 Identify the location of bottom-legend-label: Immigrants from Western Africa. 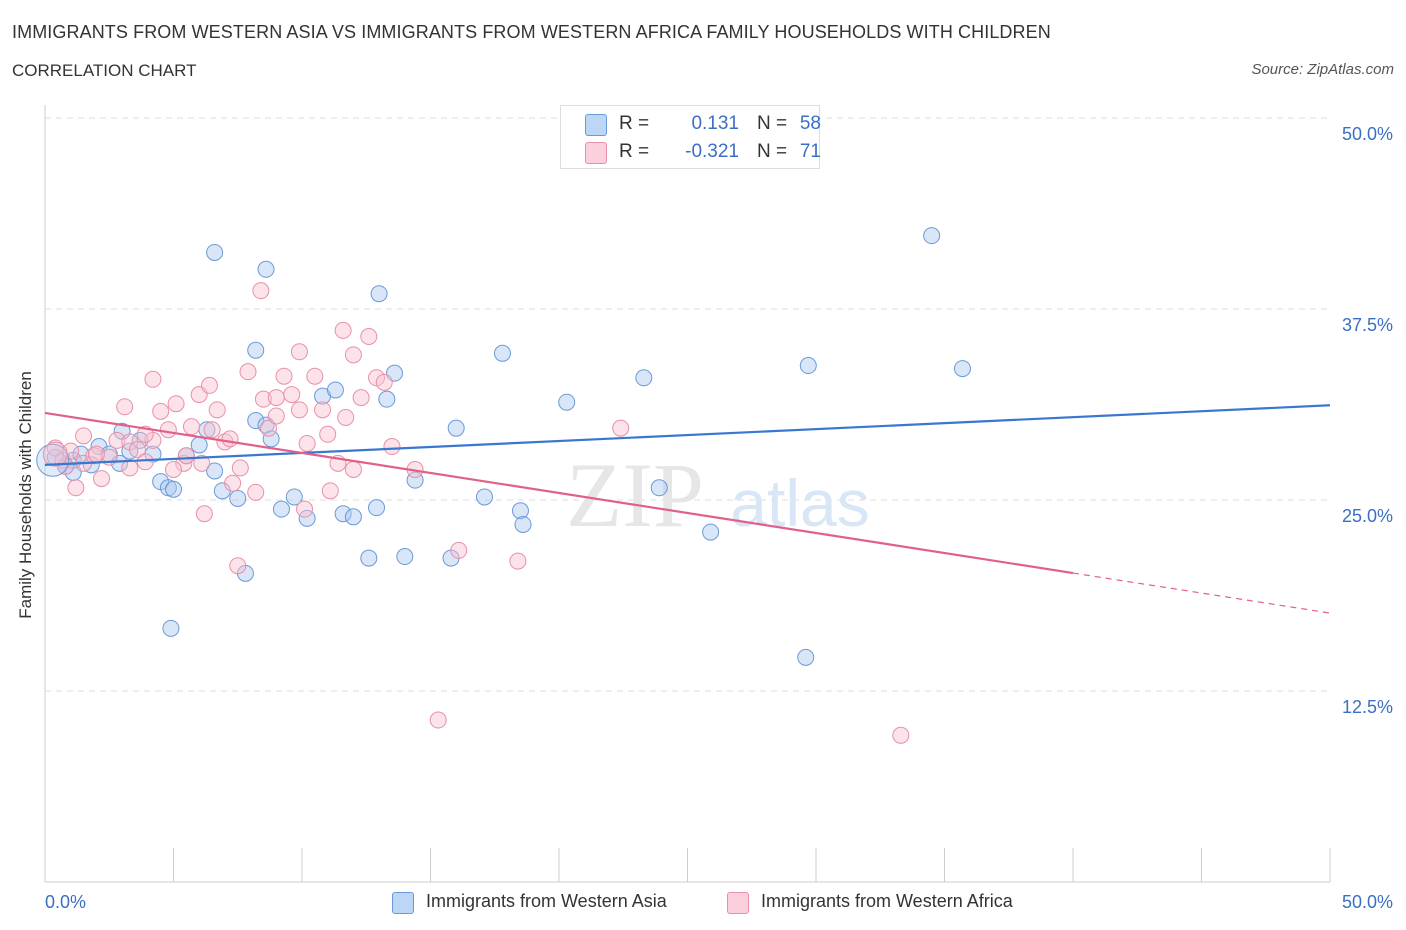
(887, 901).